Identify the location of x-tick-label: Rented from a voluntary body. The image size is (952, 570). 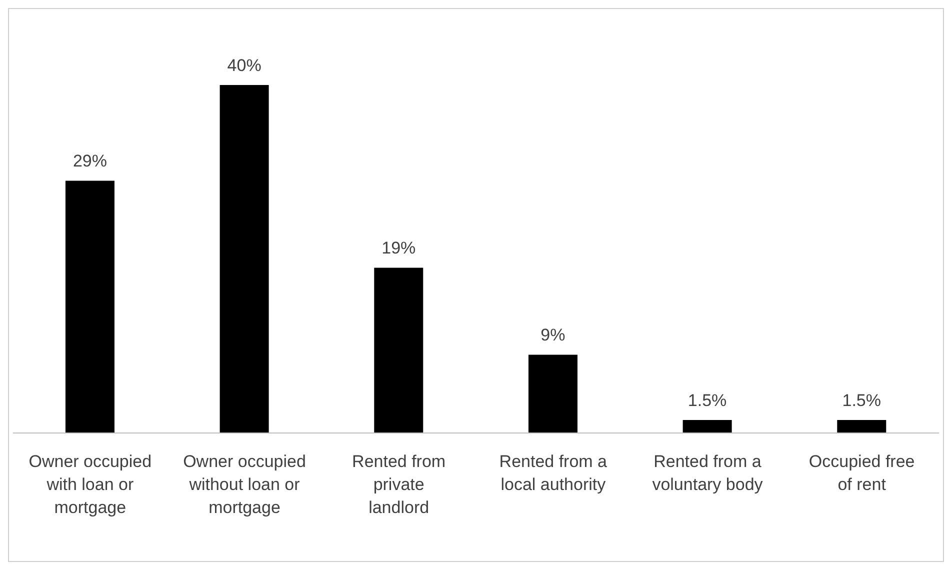
(708, 473).